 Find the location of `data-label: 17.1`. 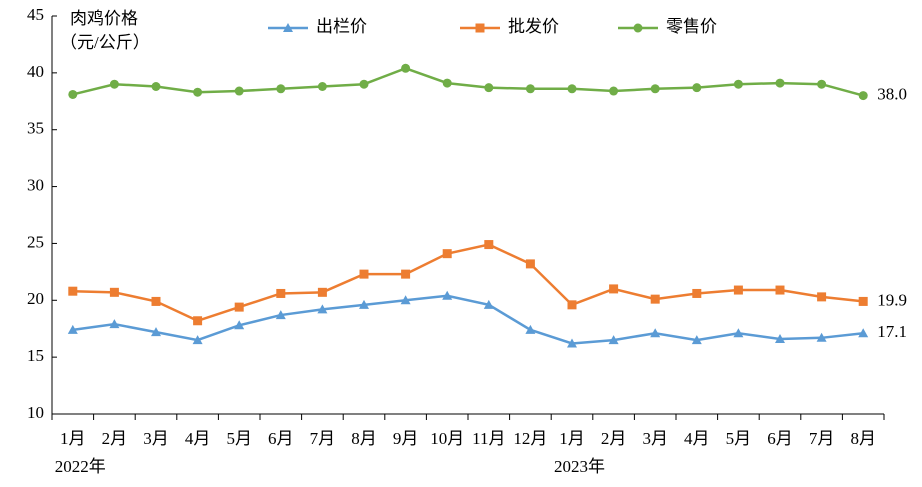

data-label: 17.1 is located at coordinates (892, 331).